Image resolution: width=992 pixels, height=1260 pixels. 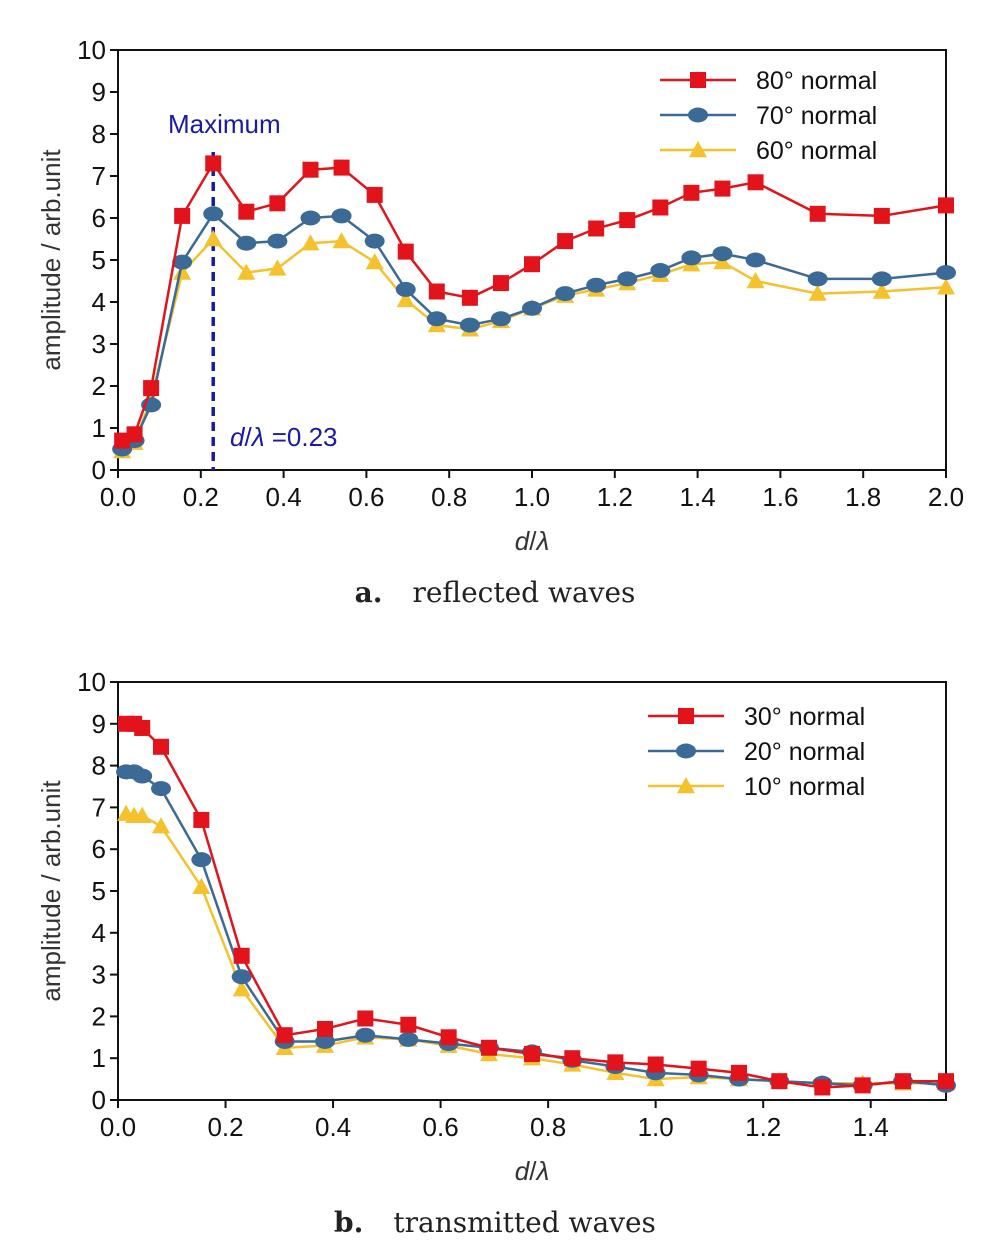 I want to click on x-tick-label: 1.6, so click(x=780, y=497).